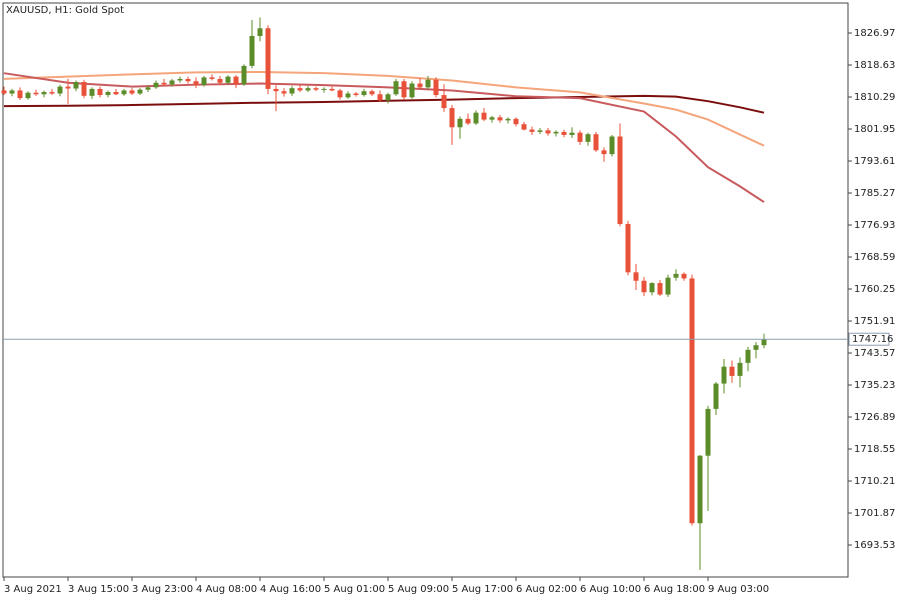 This screenshot has height=600, width=900. What do you see at coordinates (482, 589) in the screenshot?
I see `x-tick-label: 5 Aug 17:00` at bounding box center [482, 589].